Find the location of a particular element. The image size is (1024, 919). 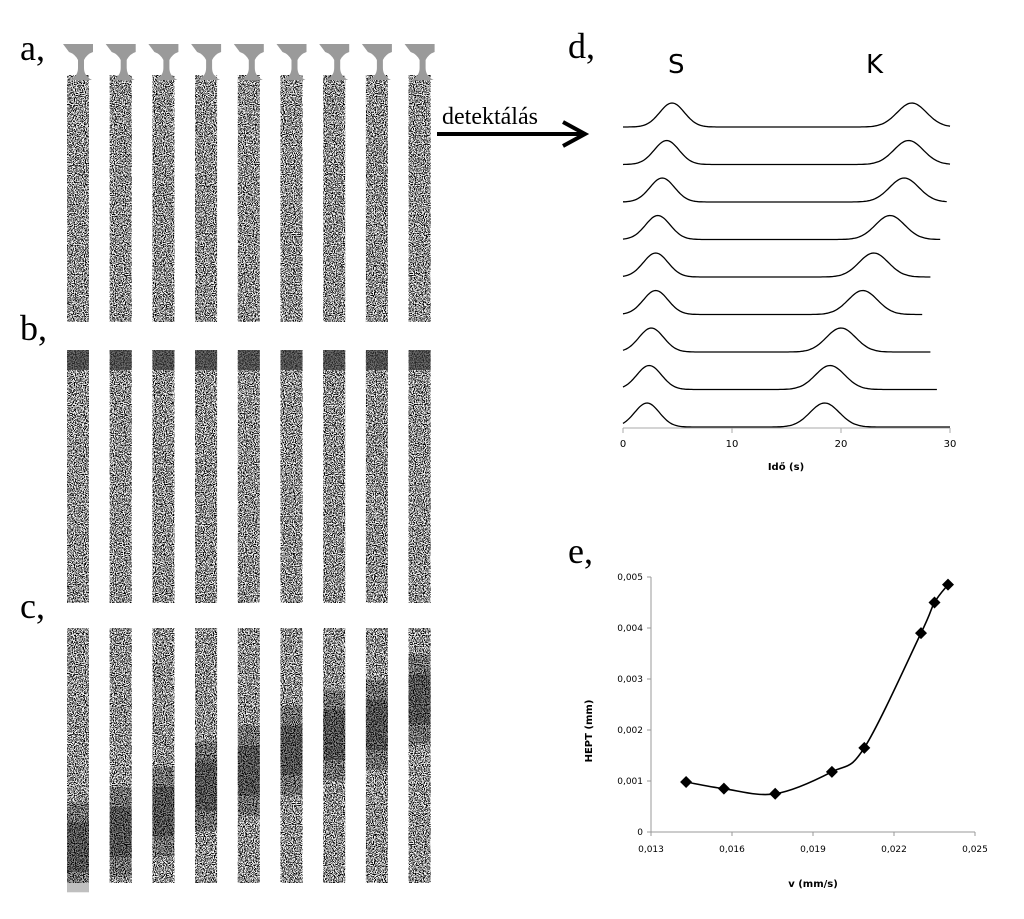

hept-curve is located at coordinates (817, 690).